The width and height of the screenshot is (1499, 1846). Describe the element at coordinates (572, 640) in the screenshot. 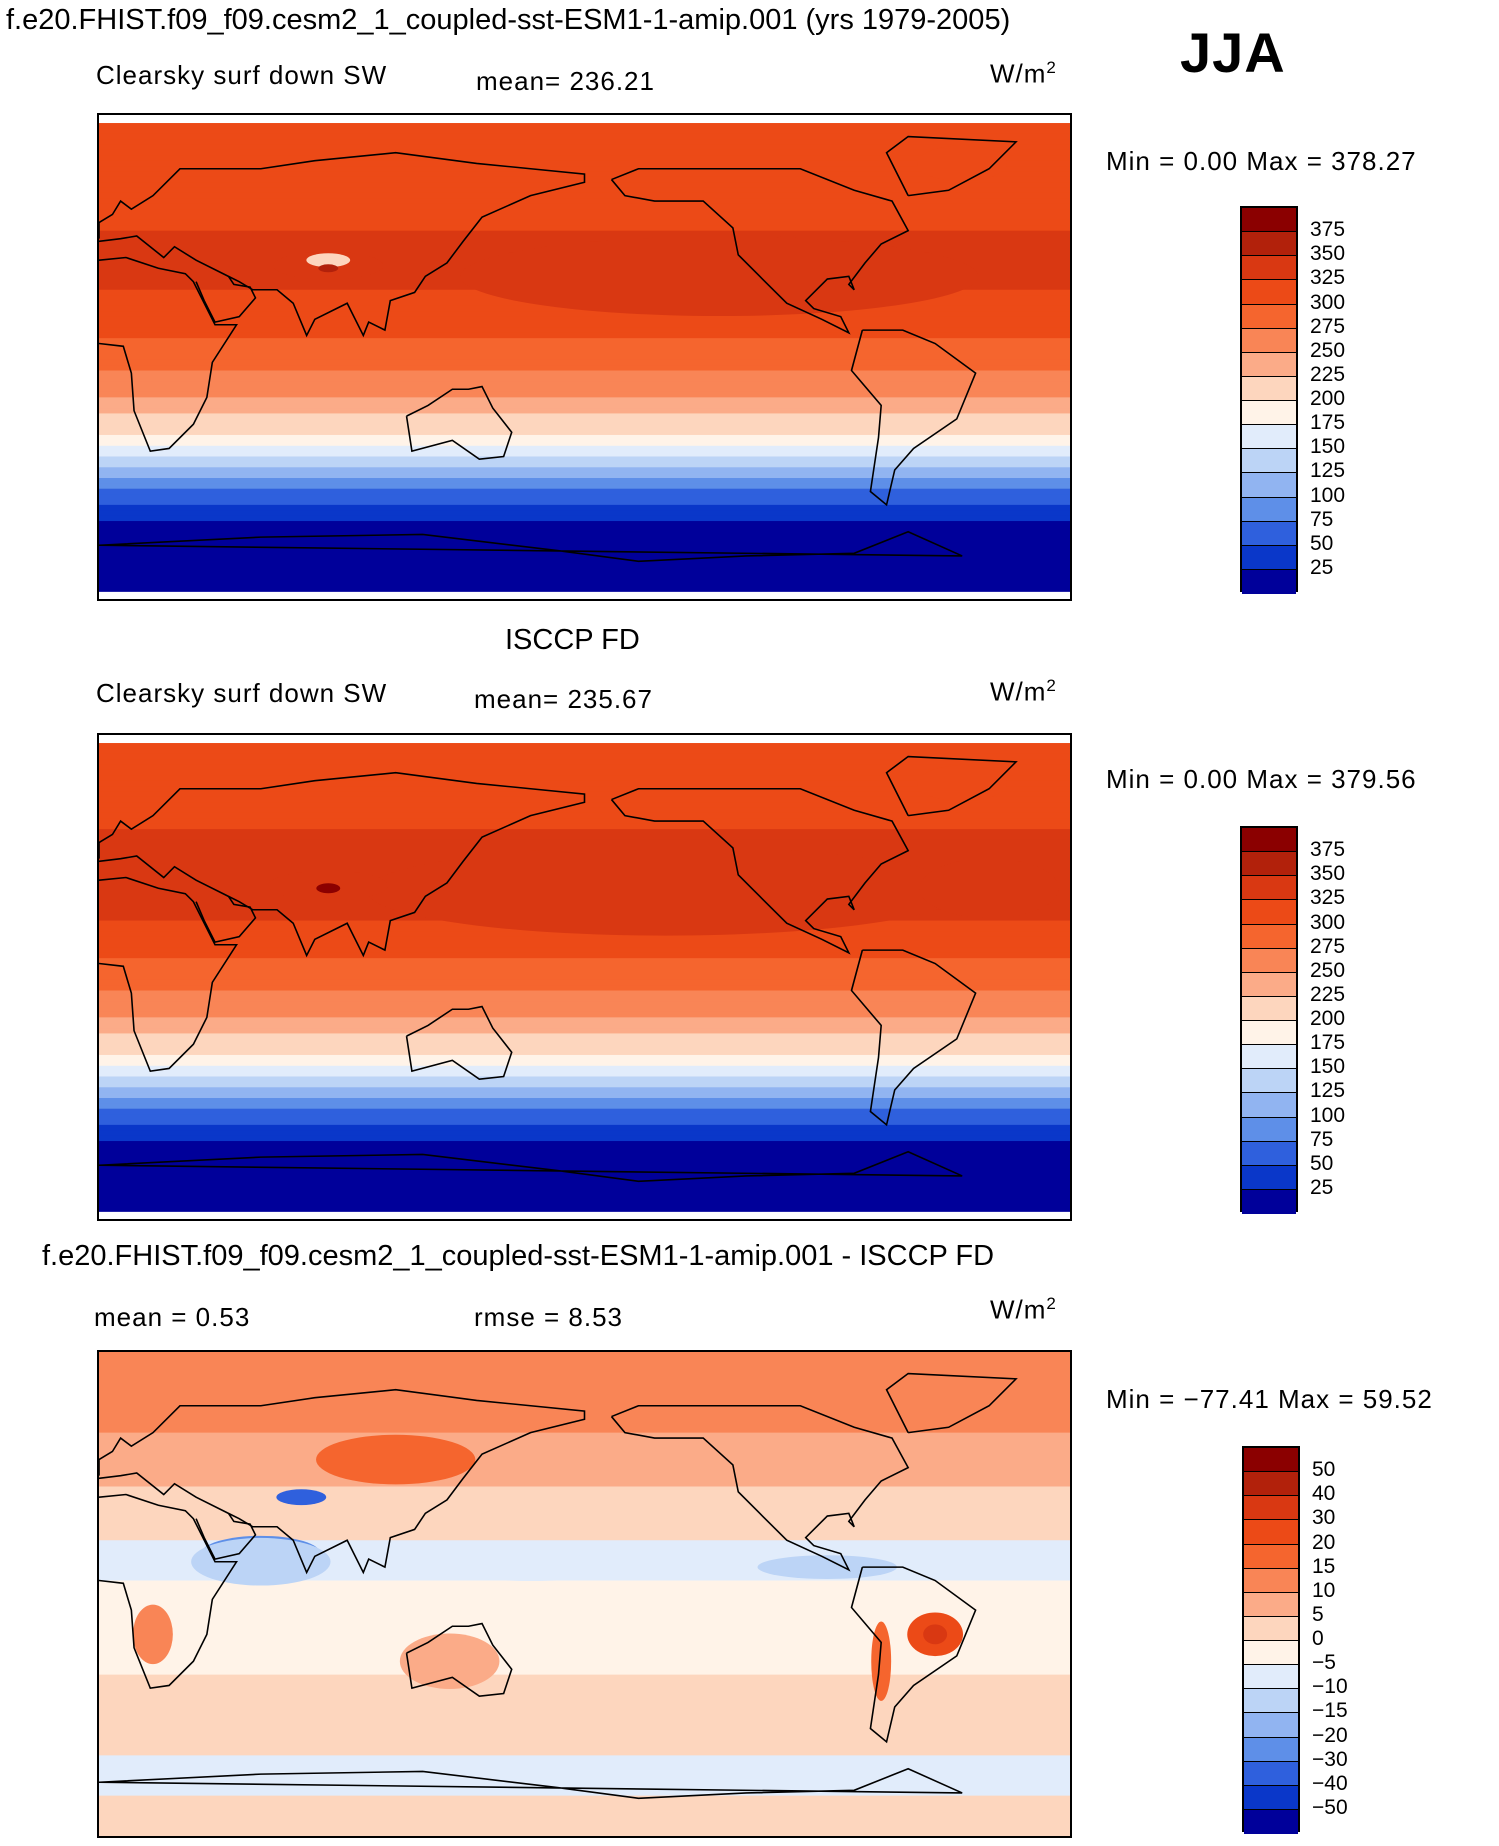

I see `panel2-title: ISCCP FD` at that location.